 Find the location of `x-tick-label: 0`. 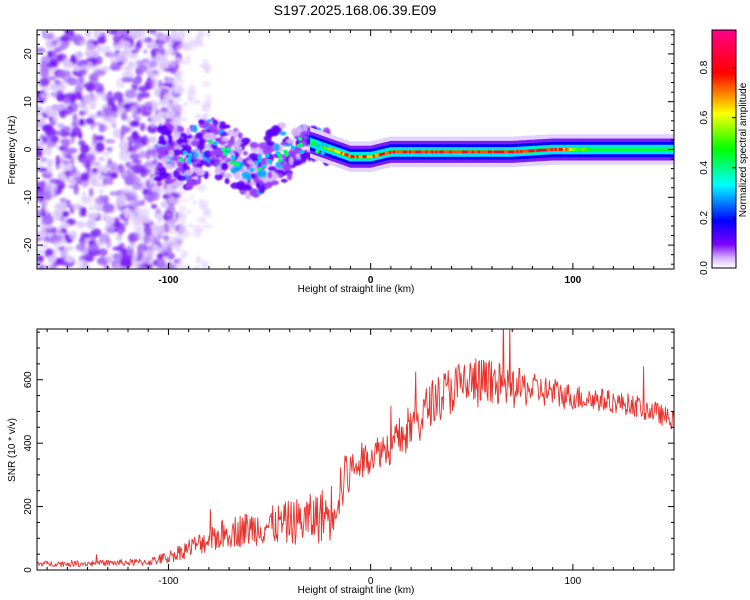

x-tick-label: 0 is located at coordinates (371, 280).